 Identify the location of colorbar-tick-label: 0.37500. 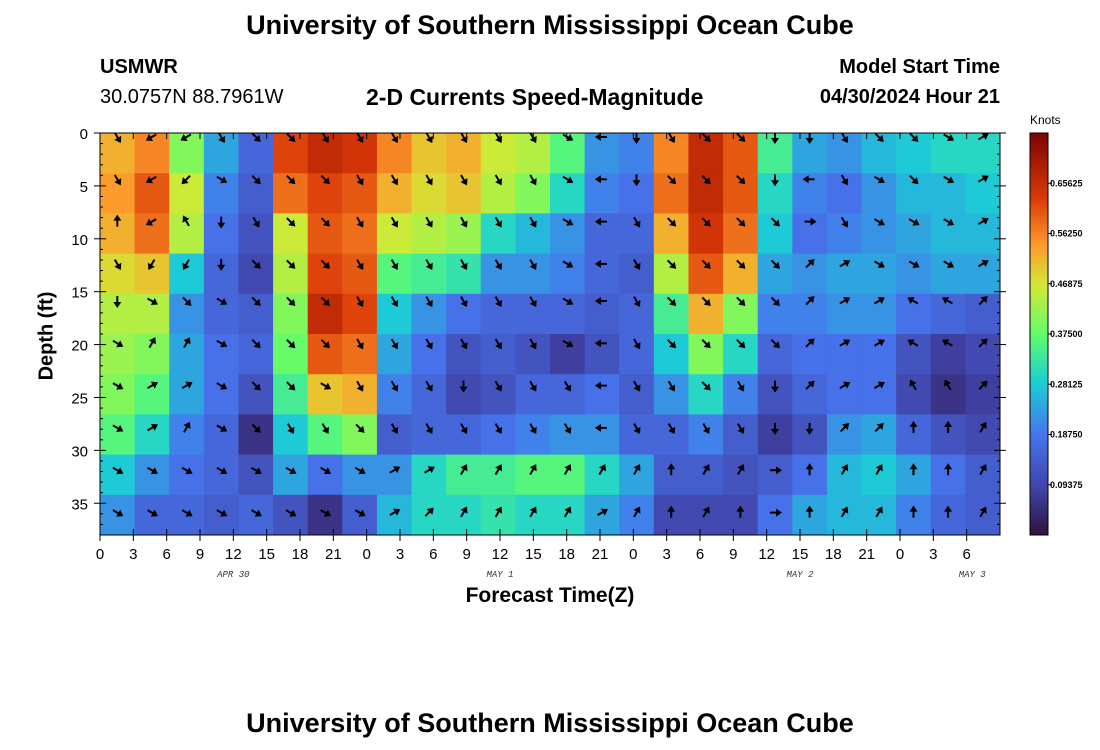
(1066, 334).